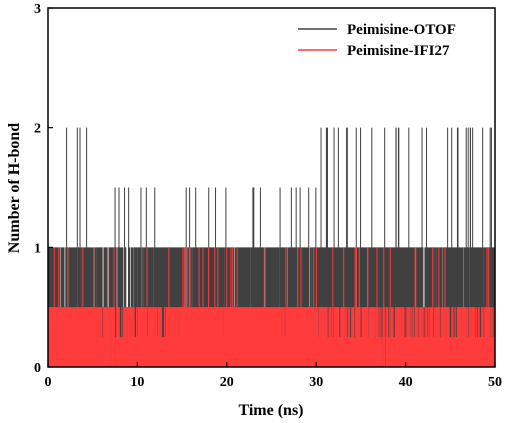 This screenshot has height=423, width=505. I want to click on x-tick-label: 40, so click(406, 382).